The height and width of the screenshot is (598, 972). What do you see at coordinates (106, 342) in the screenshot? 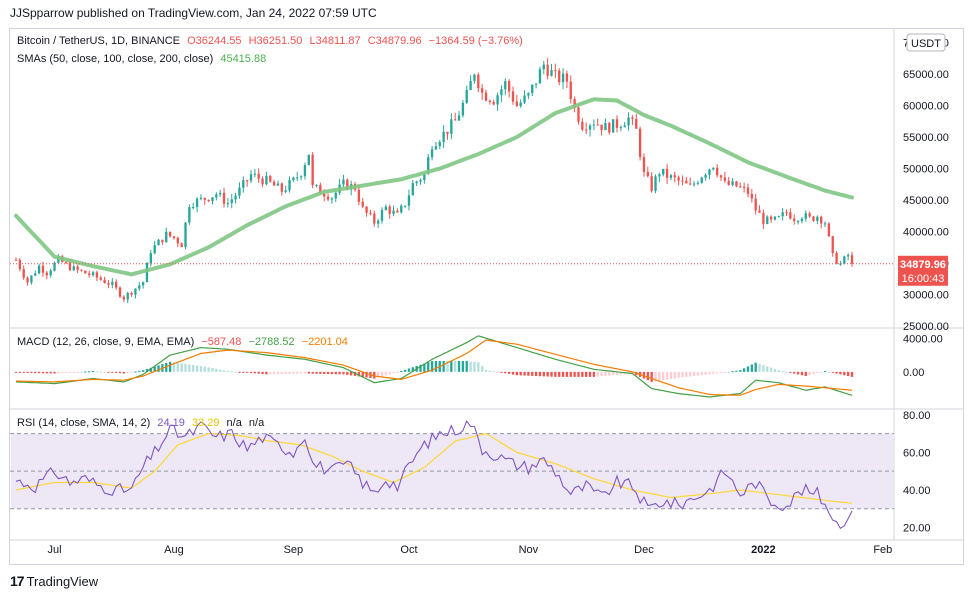
I see `macd-label: MACD (12, 26, close, 9, EMA, EMA)` at bounding box center [106, 342].